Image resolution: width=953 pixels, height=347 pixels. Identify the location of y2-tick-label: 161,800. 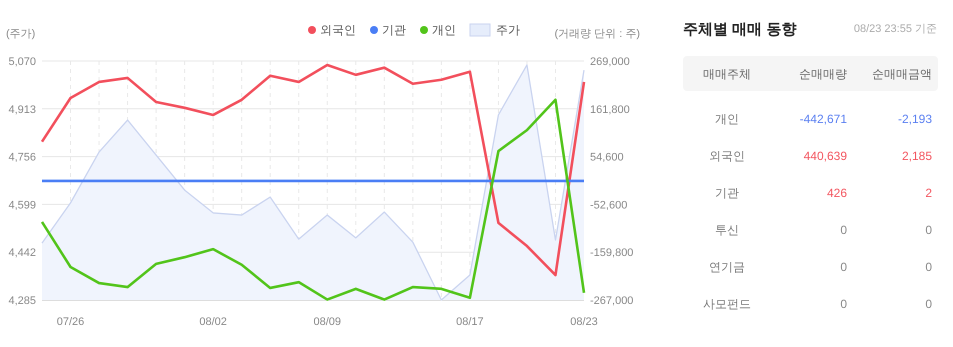
(610, 110).